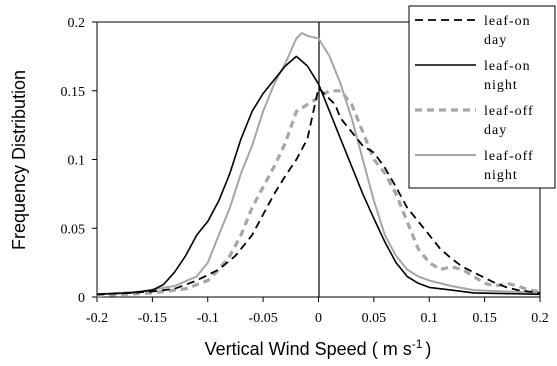  Describe the element at coordinates (540, 318) in the screenshot. I see `x-tick-label: 0.2` at that location.